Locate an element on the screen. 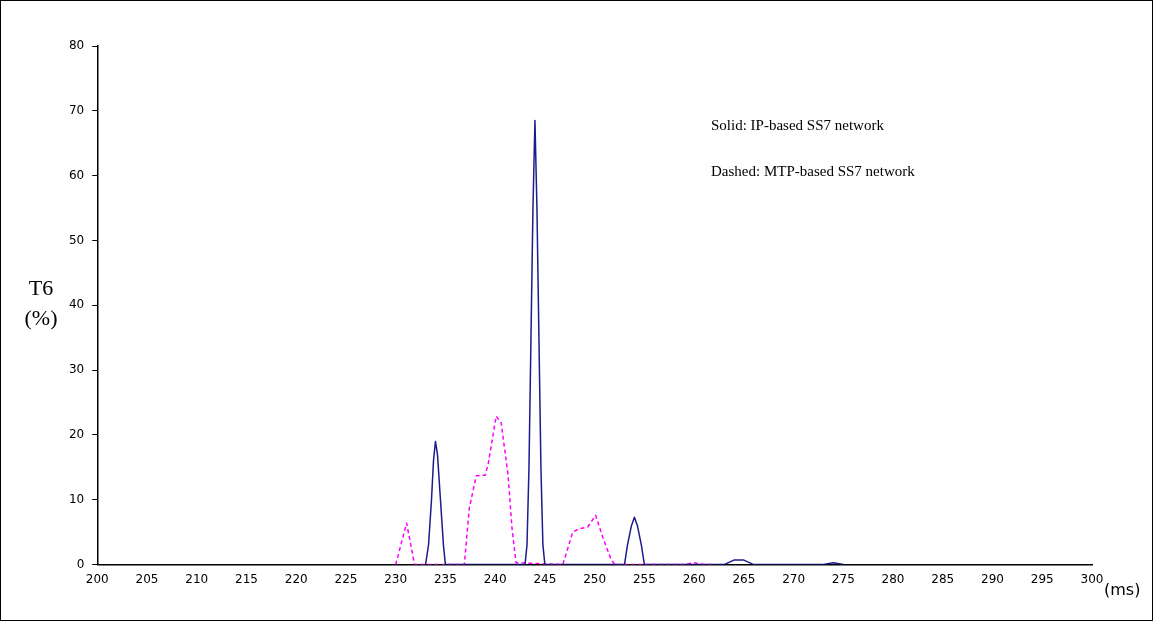 The image size is (1153, 621). x-tick-label: 235 is located at coordinates (445, 578).